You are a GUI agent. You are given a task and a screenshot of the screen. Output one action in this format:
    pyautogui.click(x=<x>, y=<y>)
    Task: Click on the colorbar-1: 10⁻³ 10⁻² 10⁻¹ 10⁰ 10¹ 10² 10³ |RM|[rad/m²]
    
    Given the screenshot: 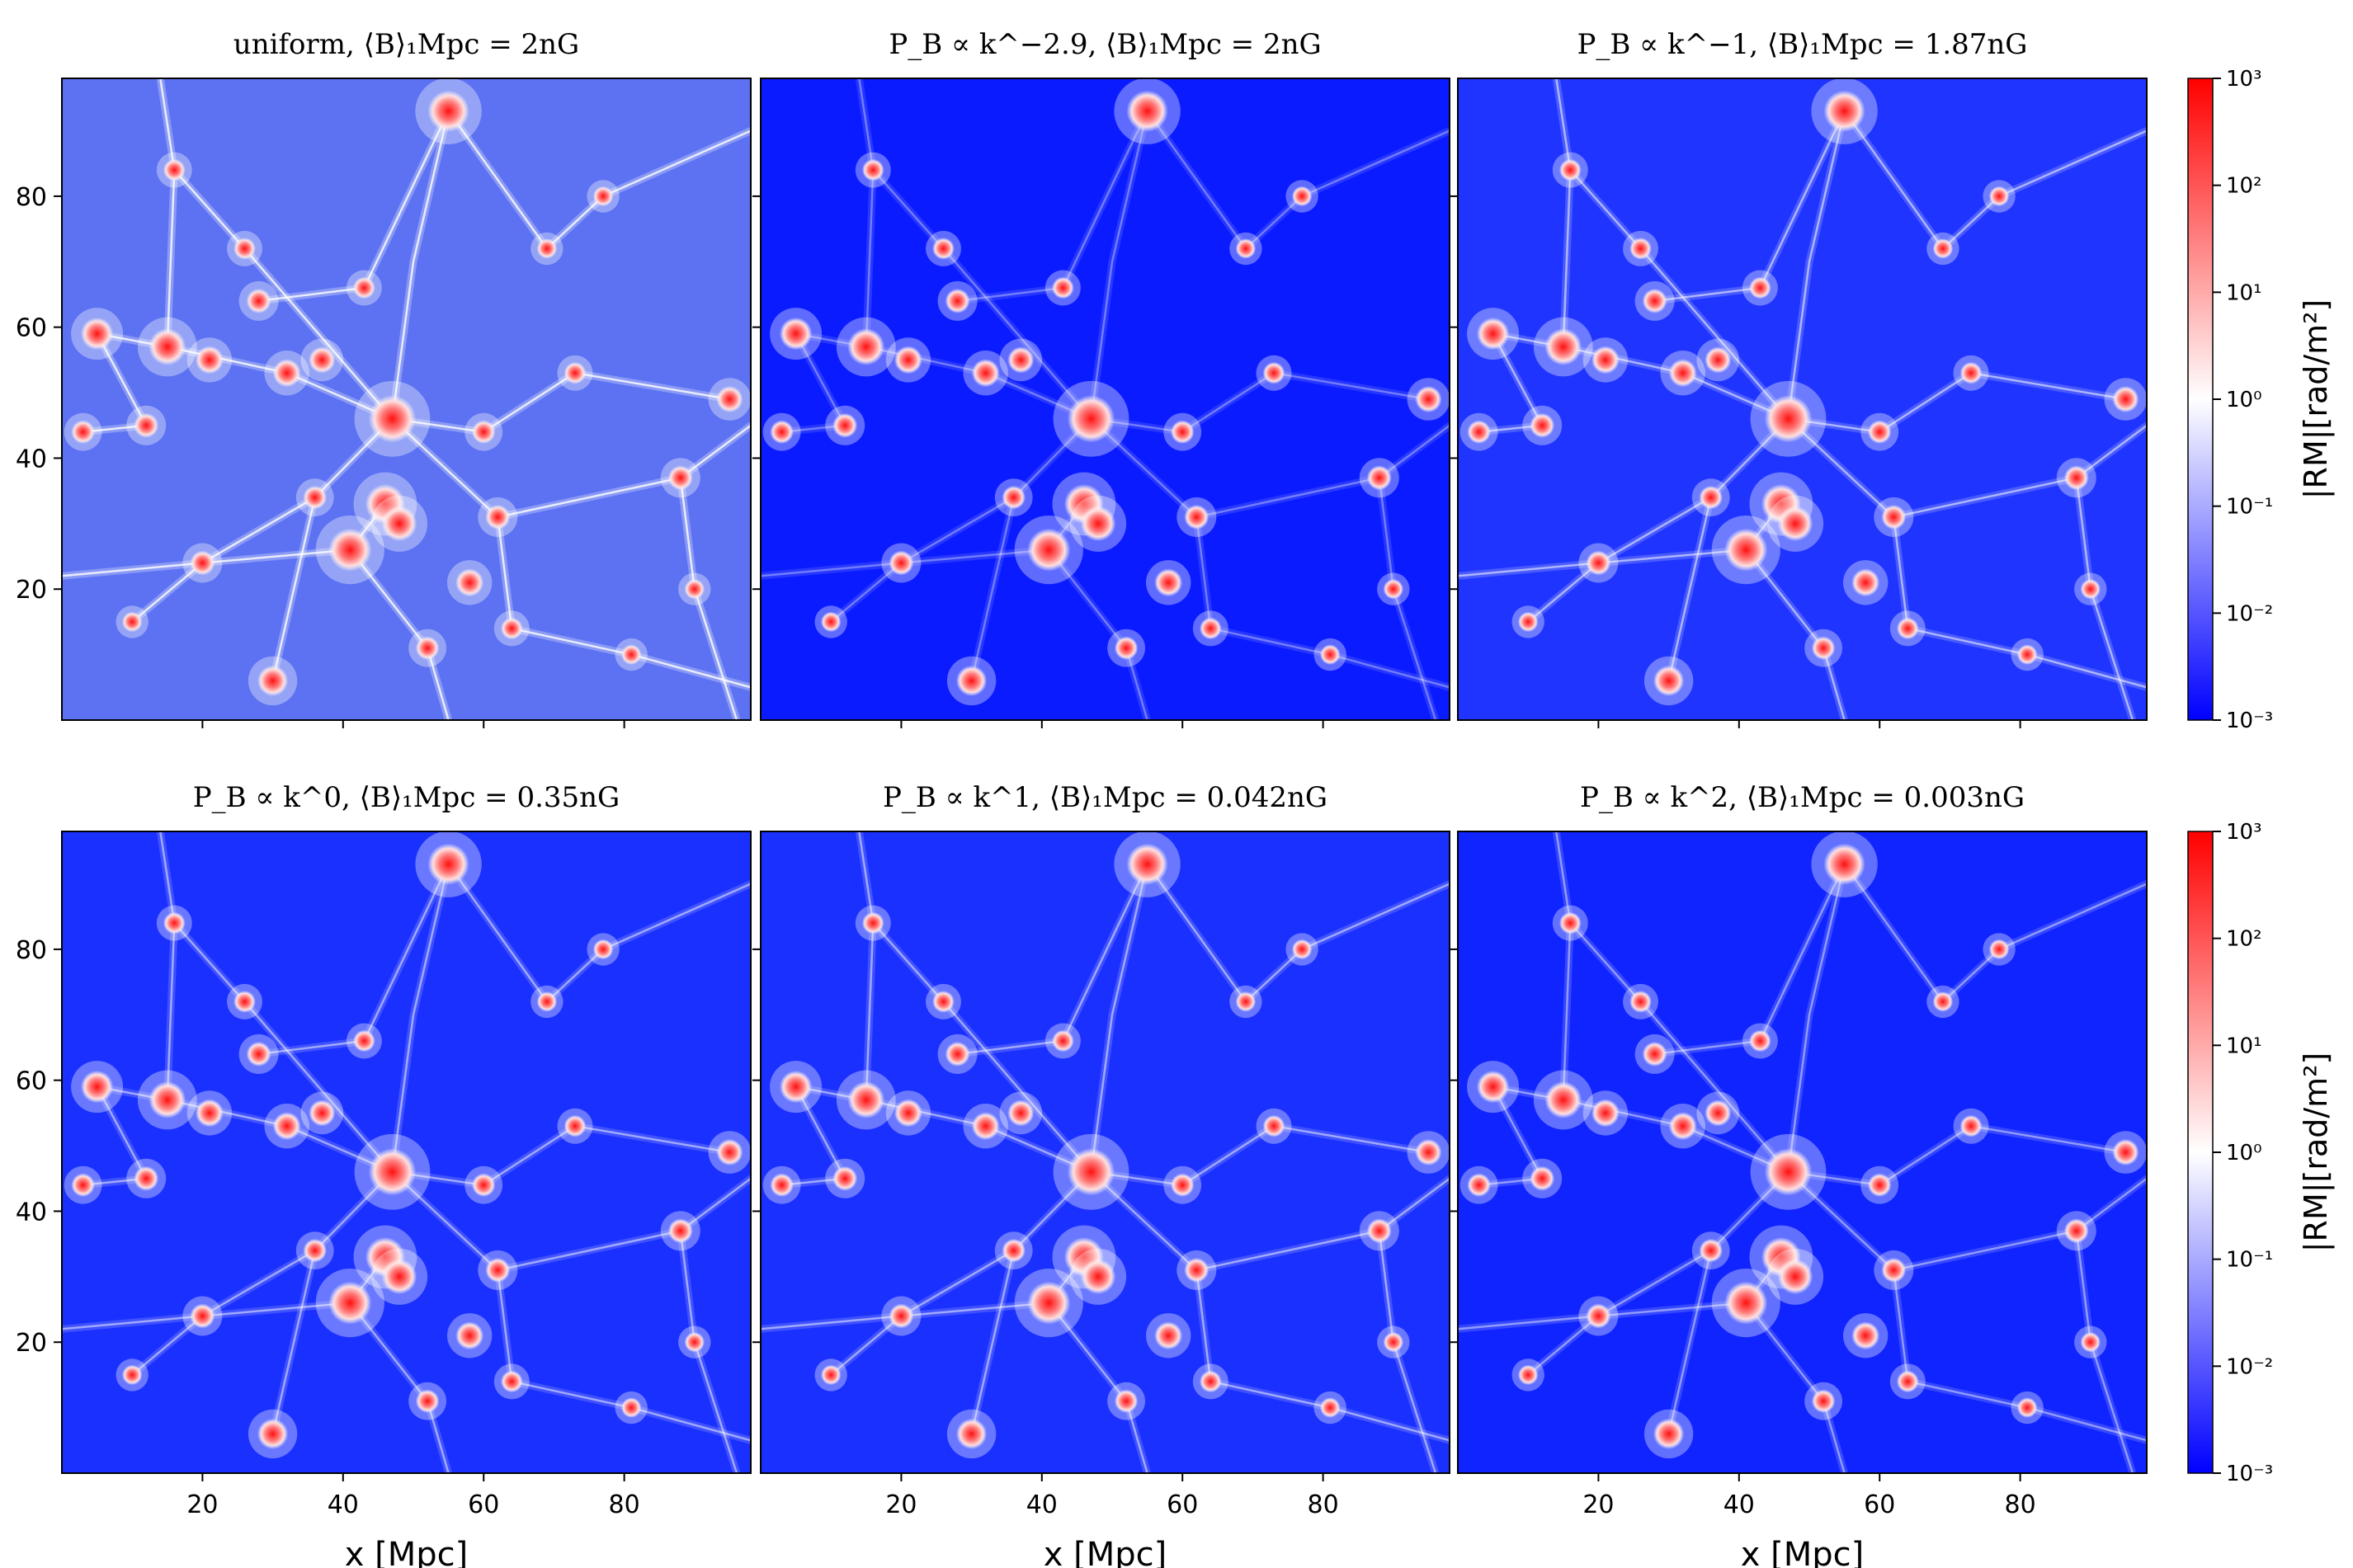 What is the action you would take?
    pyautogui.click(x=2261, y=400)
    